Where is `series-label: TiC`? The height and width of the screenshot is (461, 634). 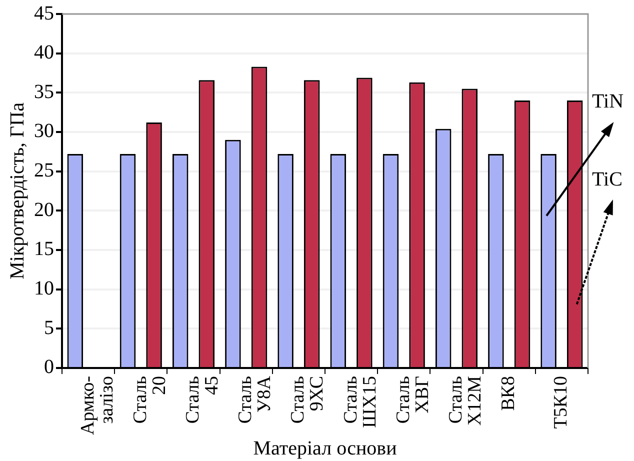
series-label: TiC is located at coordinates (607, 179).